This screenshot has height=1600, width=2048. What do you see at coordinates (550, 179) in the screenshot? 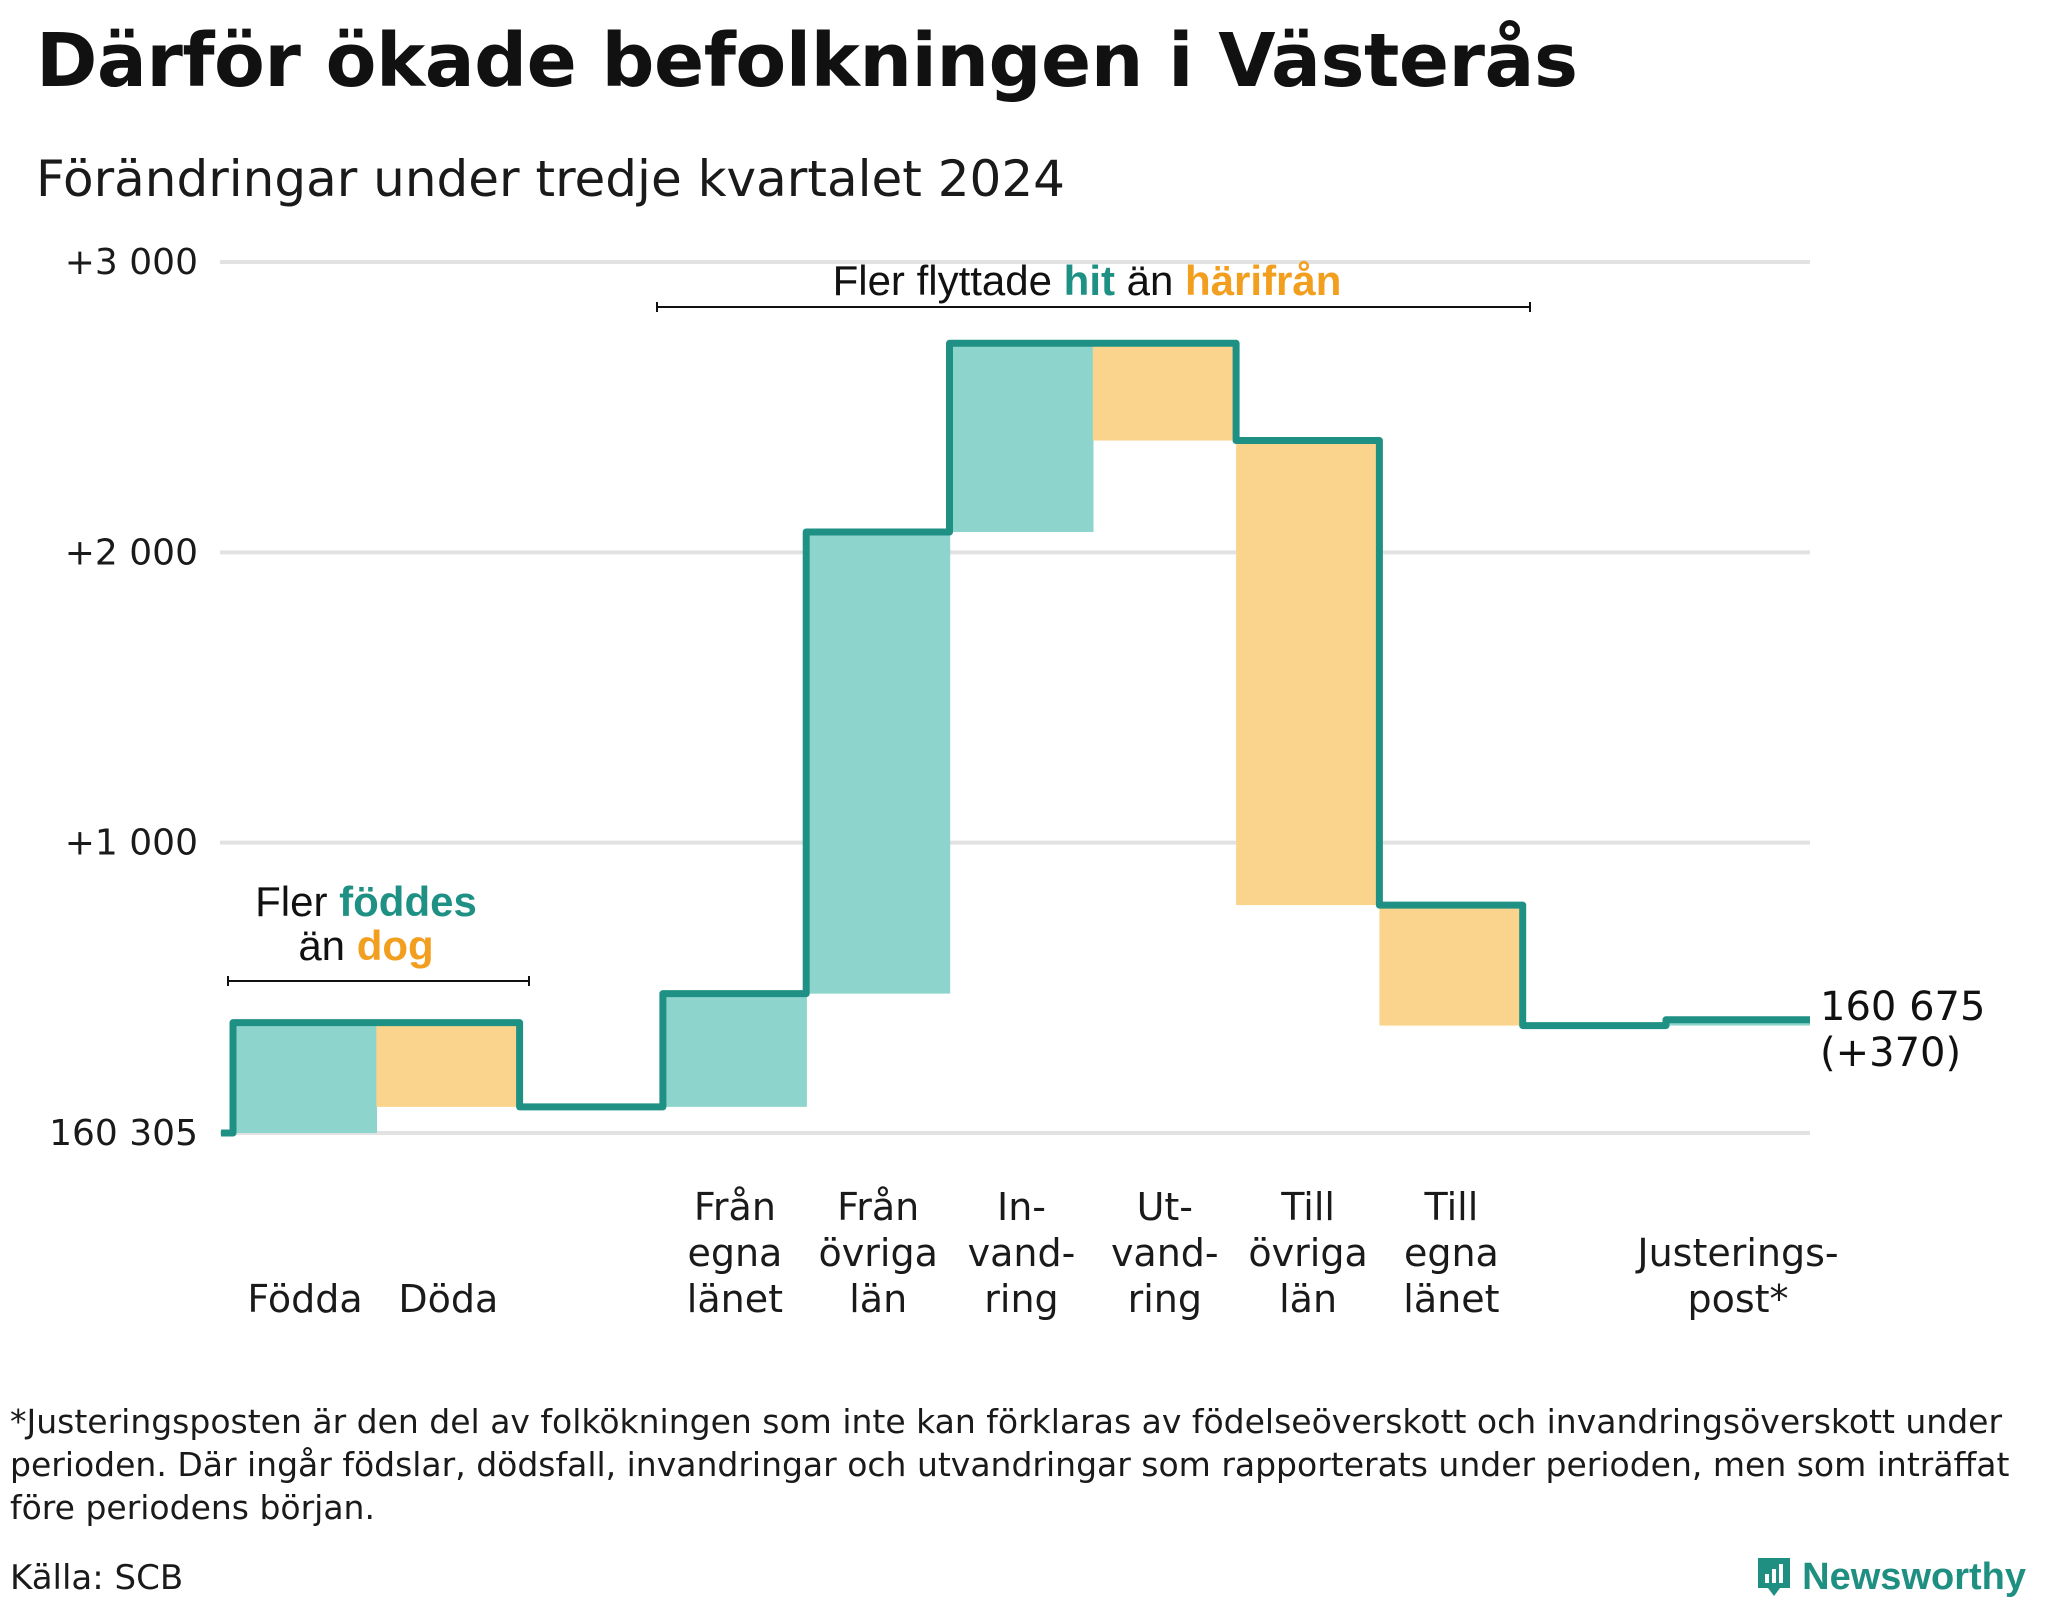
I see `chart-subtitle: Förändringar under tredje kvartalet 2024` at bounding box center [550, 179].